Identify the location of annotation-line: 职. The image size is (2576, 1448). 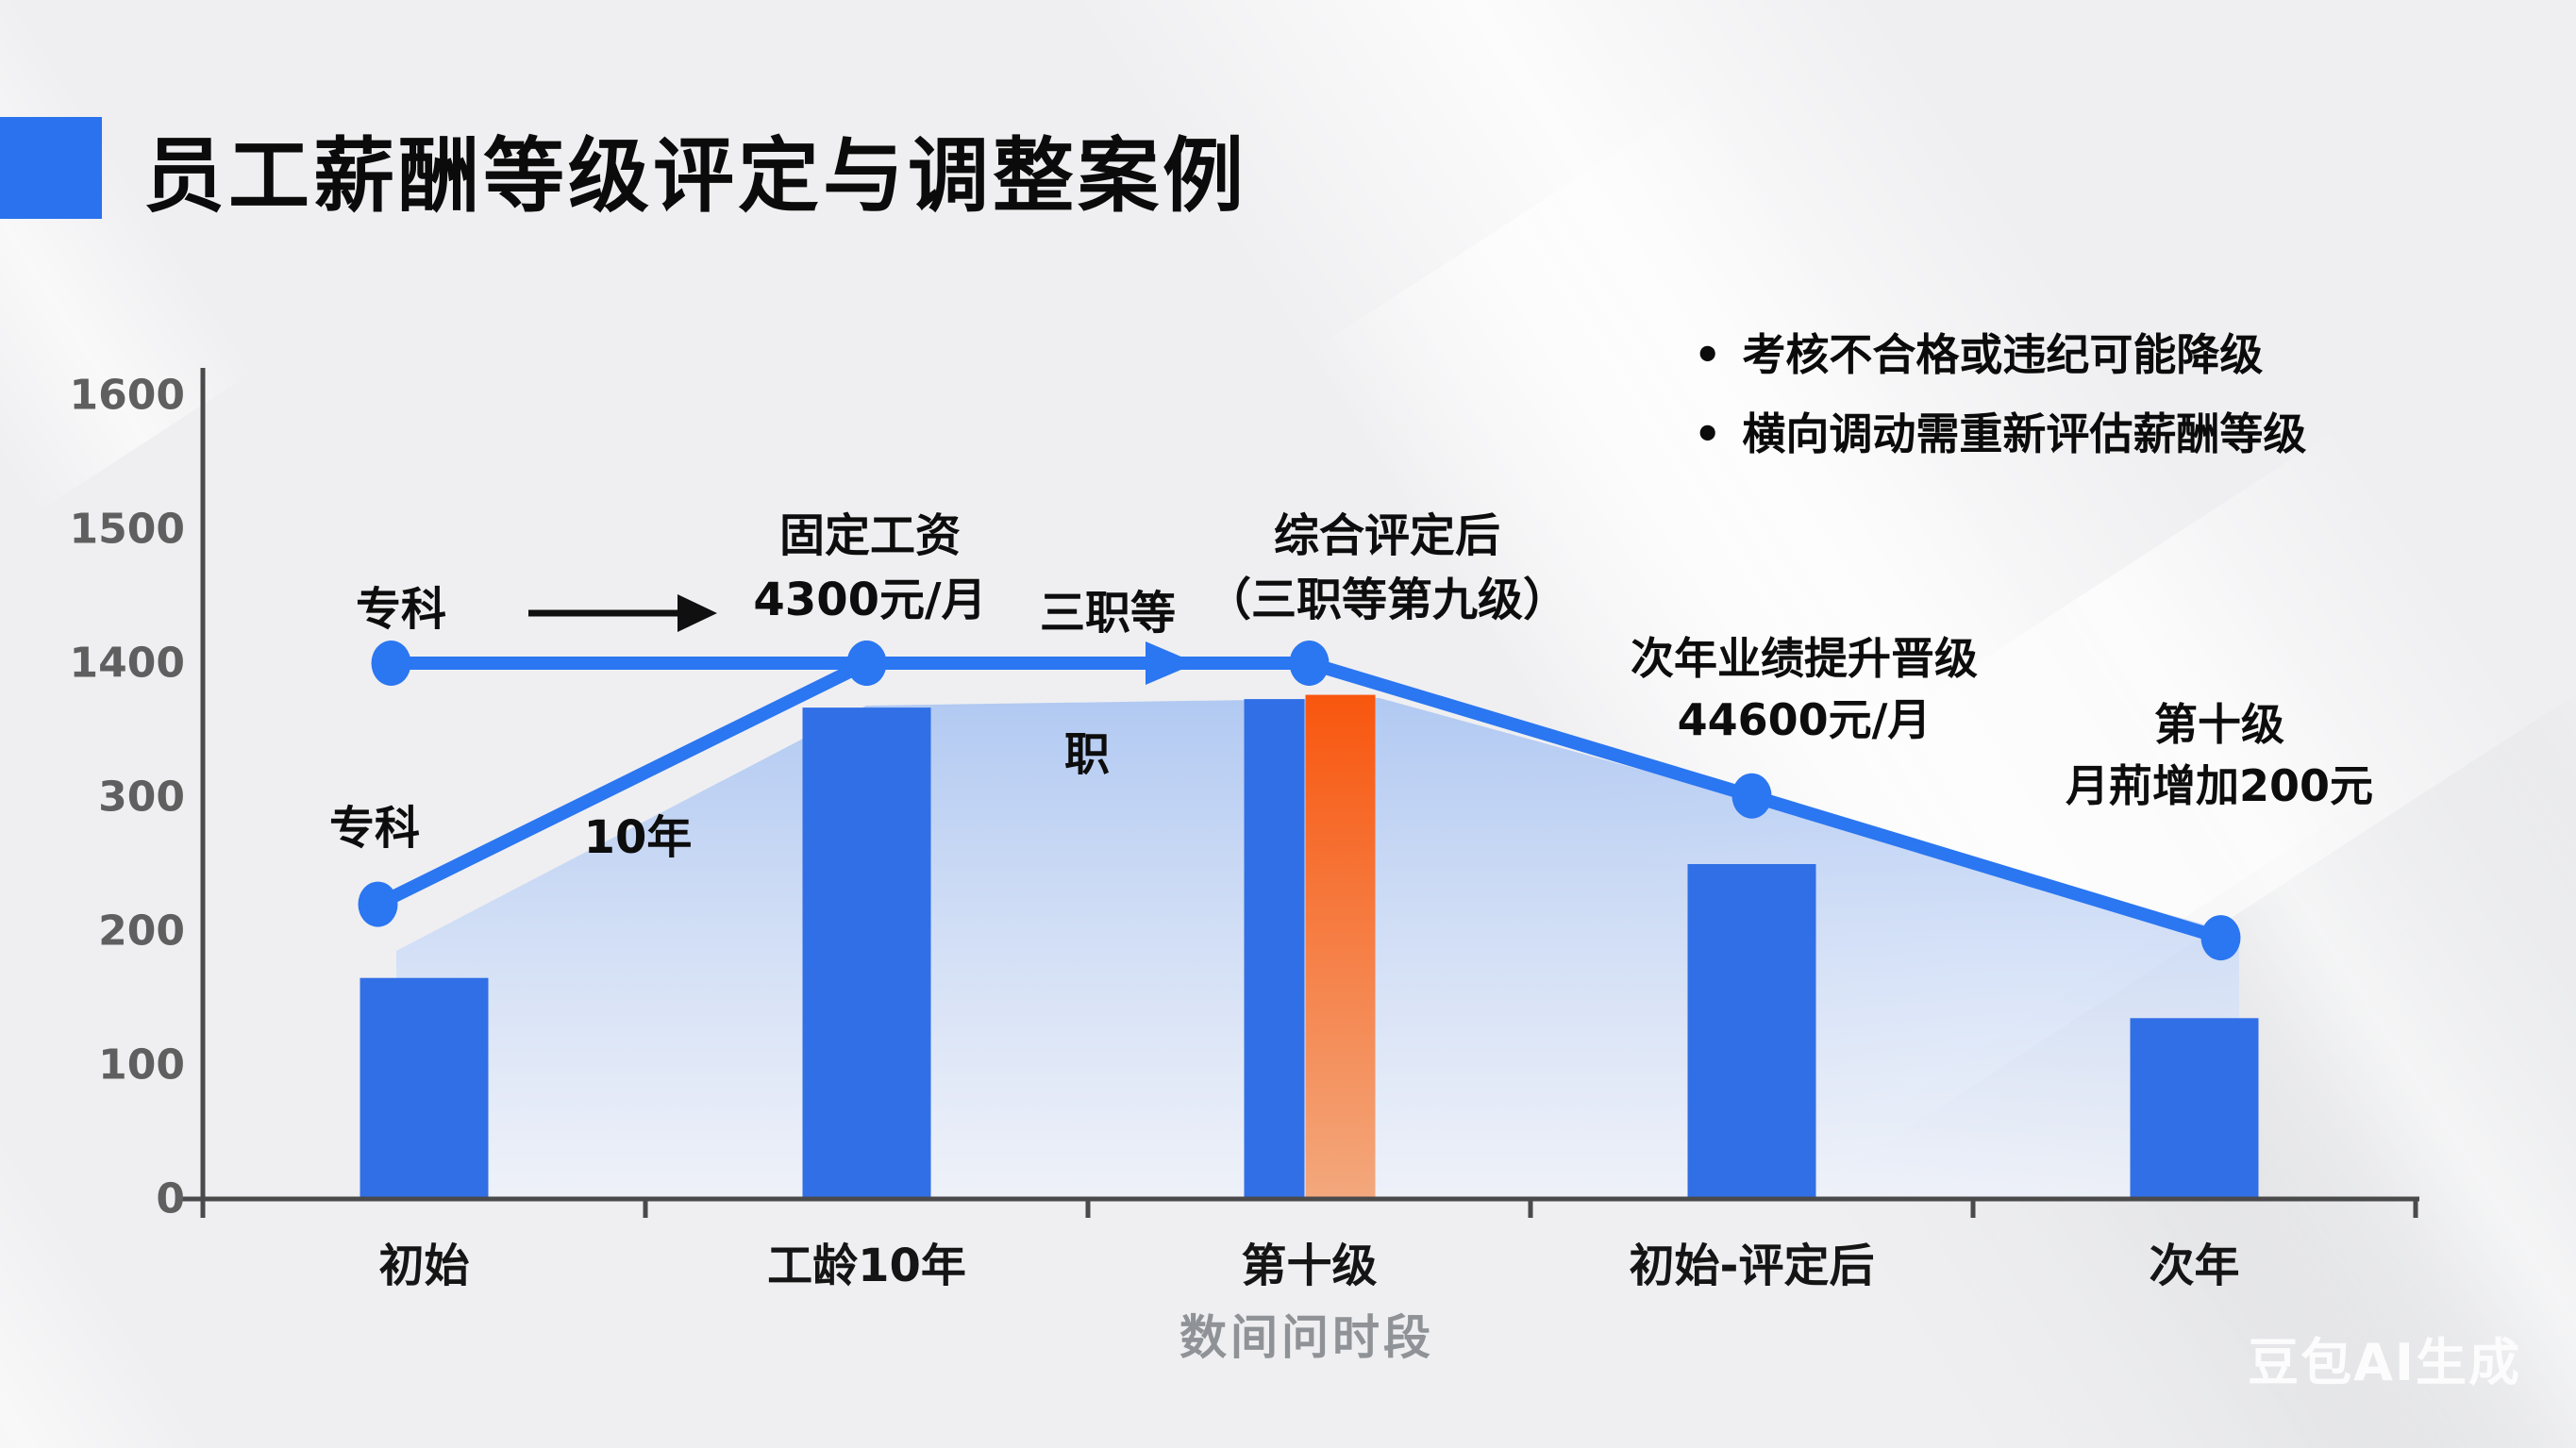
(1087, 754).